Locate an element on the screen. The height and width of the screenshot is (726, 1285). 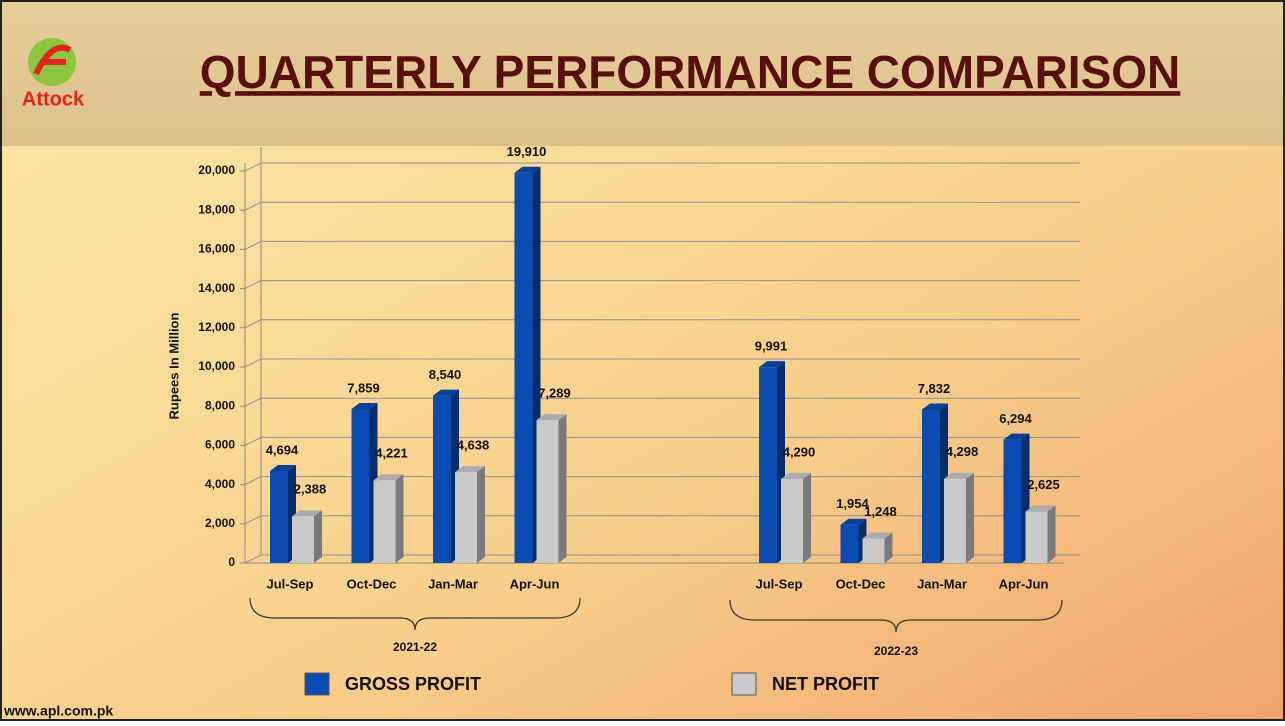
y-tick-label: 12,000 is located at coordinates (216, 327).